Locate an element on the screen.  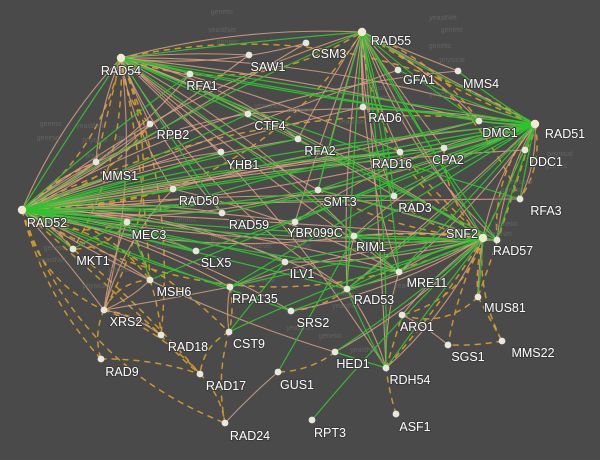
graph-node-yhb1 is located at coordinates (221, 152).